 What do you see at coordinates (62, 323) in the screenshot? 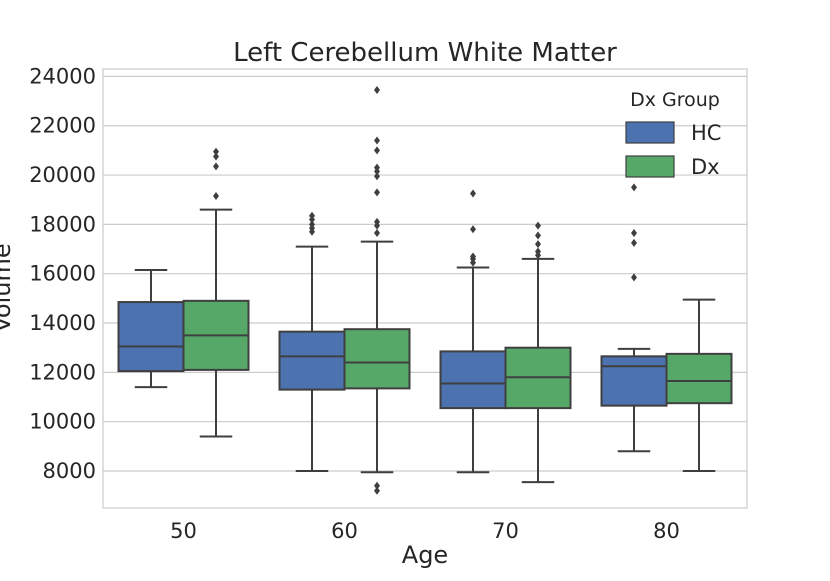
I see `y-tick-label: 14000` at bounding box center [62, 323].